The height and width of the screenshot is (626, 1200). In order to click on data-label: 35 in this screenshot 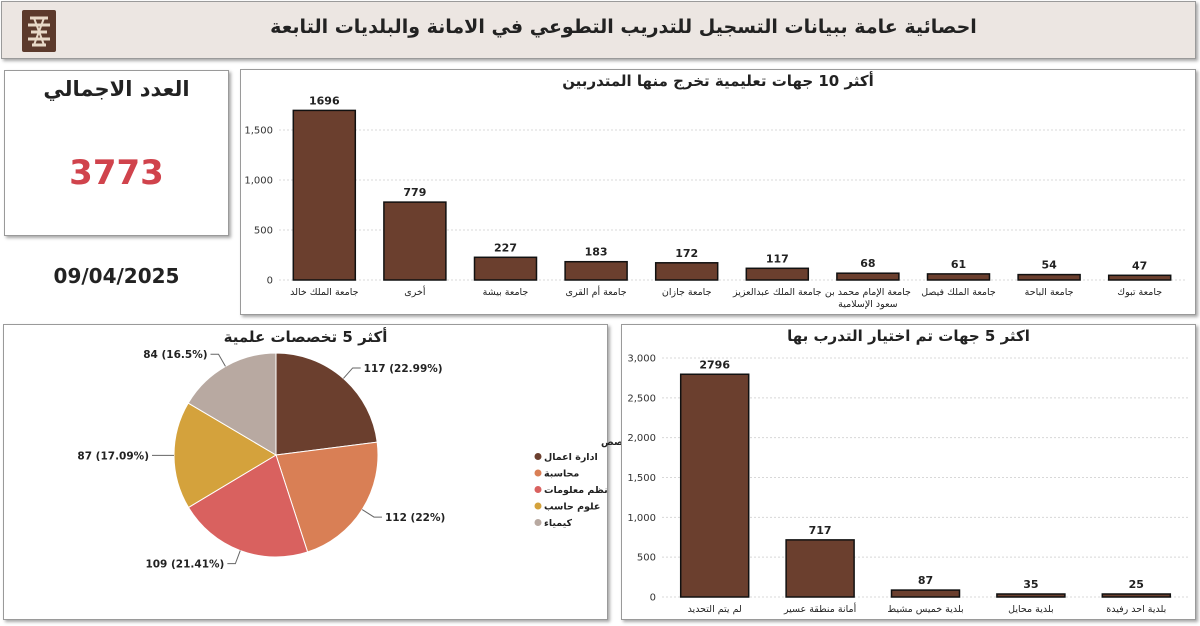, I will do `click(1030, 584)`.